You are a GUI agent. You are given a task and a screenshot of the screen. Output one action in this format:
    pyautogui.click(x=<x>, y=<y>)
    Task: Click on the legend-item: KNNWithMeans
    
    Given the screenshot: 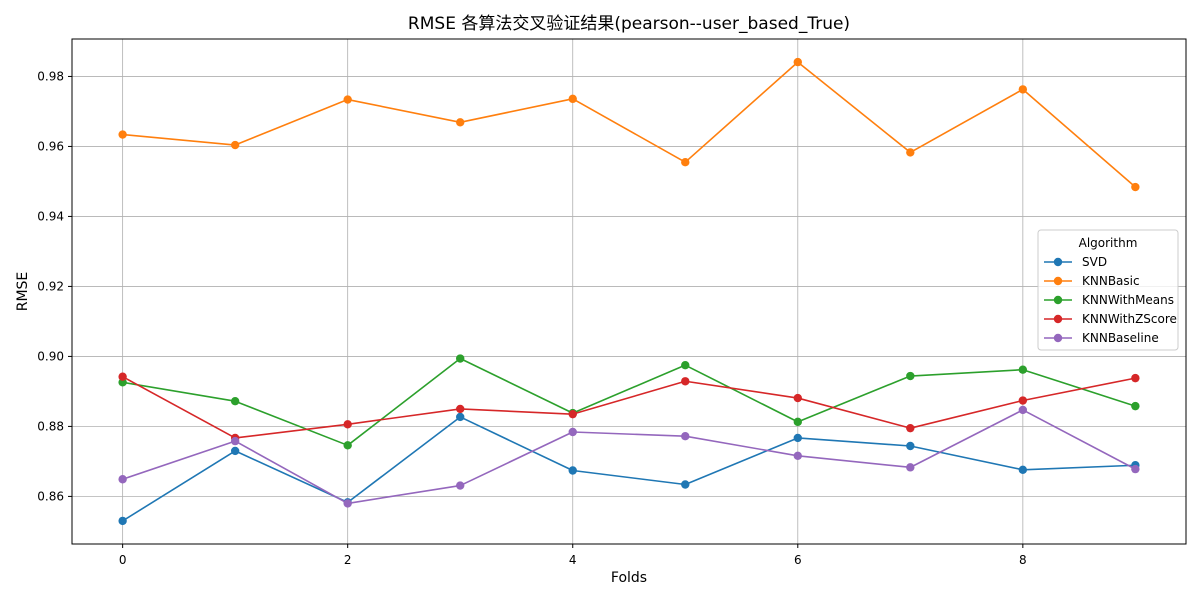 What is the action you would take?
    pyautogui.click(x=1109, y=300)
    